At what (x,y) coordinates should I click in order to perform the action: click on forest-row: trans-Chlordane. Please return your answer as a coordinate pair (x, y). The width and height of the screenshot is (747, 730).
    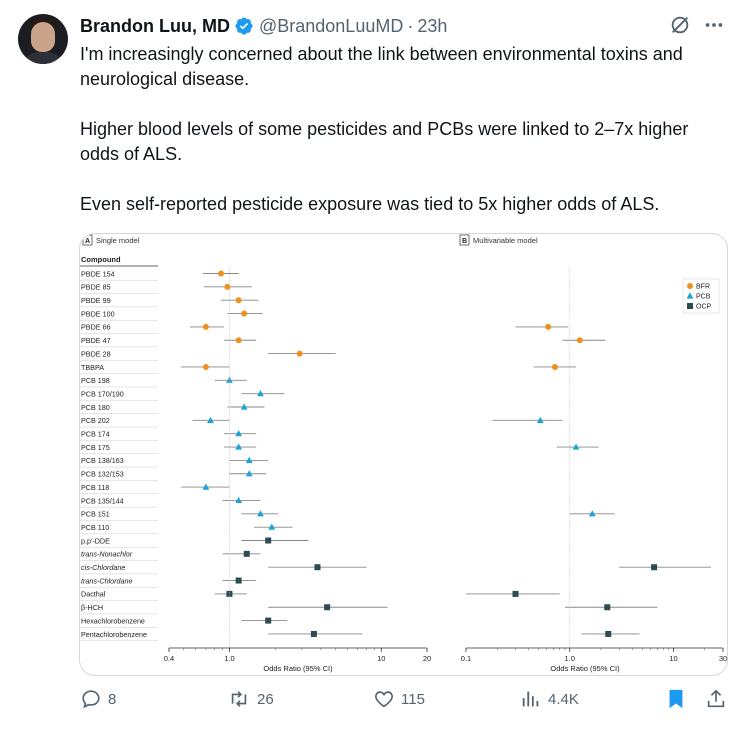
    Looking at the image, I should click on (168, 582).